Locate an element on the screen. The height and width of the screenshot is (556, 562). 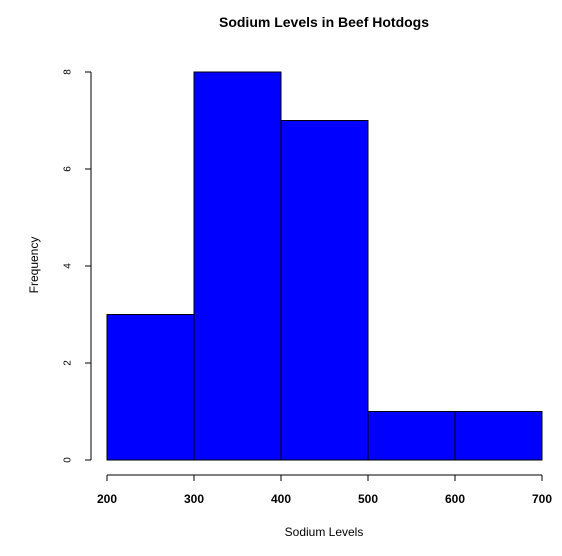
y-tick-label: 2 is located at coordinates (68, 363).